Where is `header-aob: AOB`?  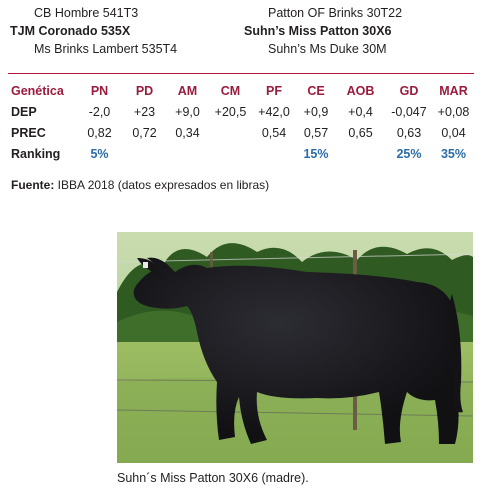 header-aob: AOB is located at coordinates (360, 90).